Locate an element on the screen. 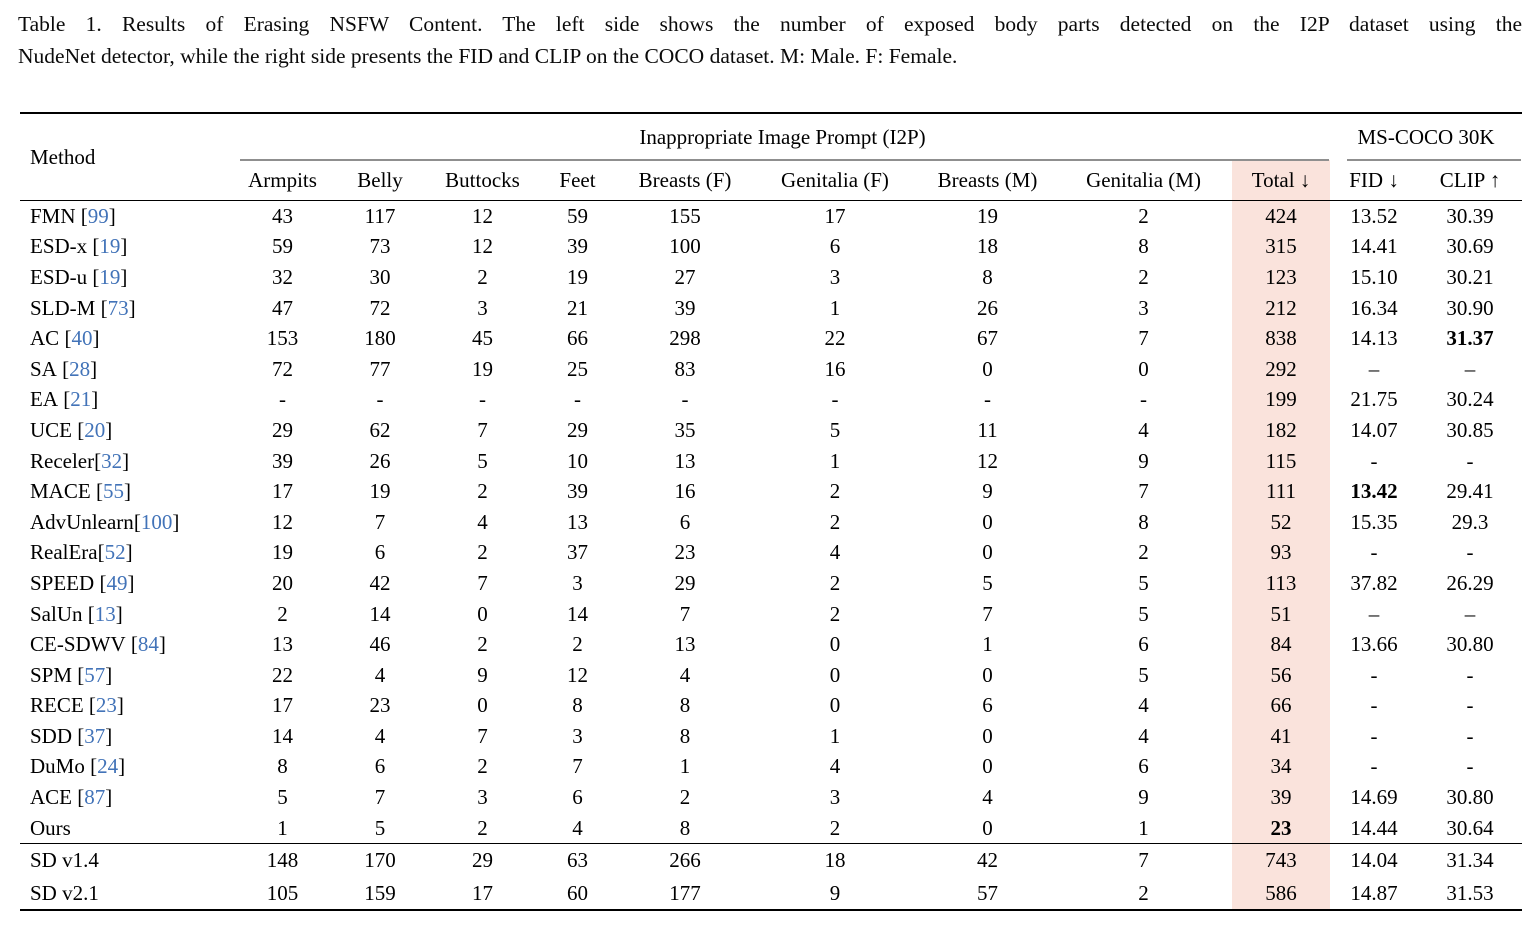  cell-belly: 170 is located at coordinates (380, 860).